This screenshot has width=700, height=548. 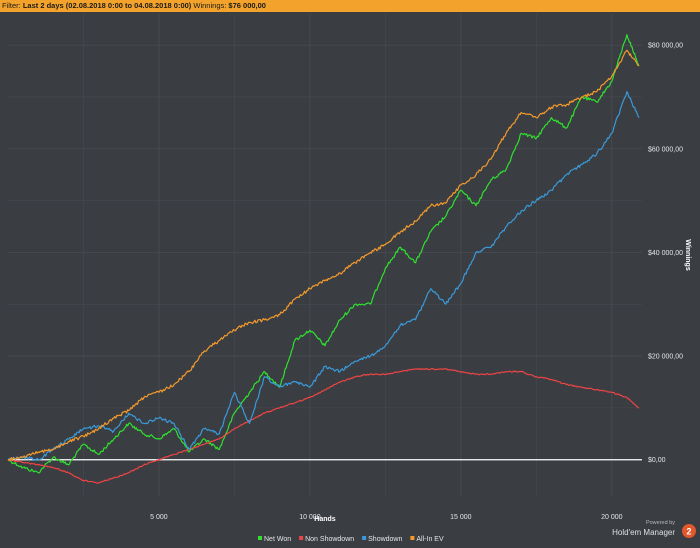 I want to click on legend-item: Showdown, so click(x=382, y=539).